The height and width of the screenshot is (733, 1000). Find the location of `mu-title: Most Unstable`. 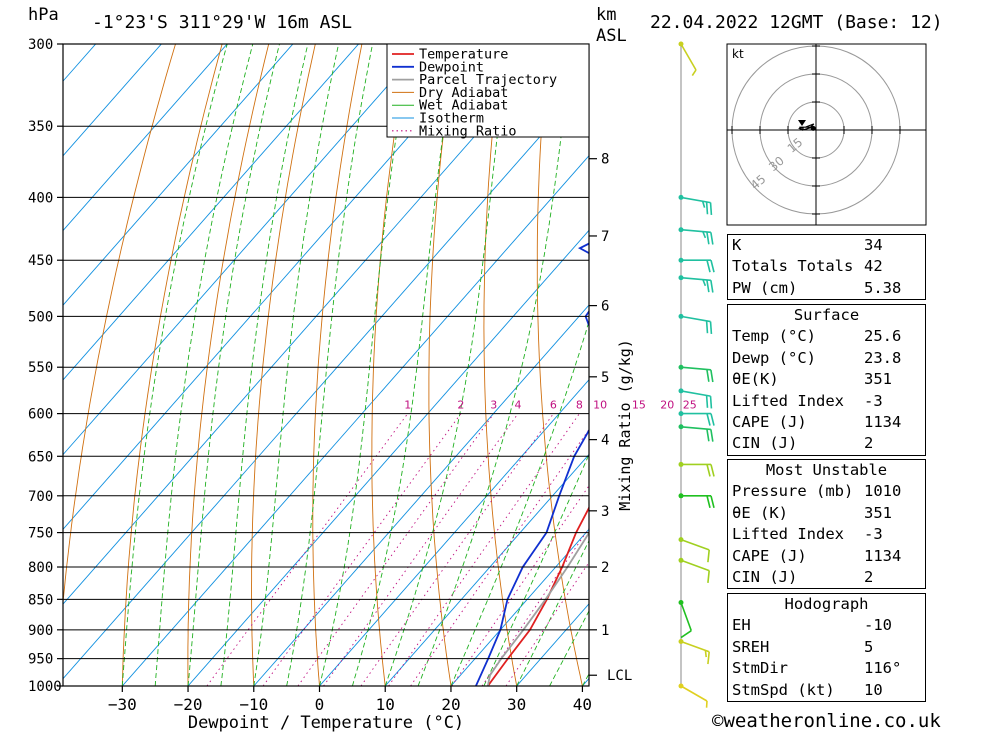

mu-title: Most Unstable is located at coordinates (826, 470).